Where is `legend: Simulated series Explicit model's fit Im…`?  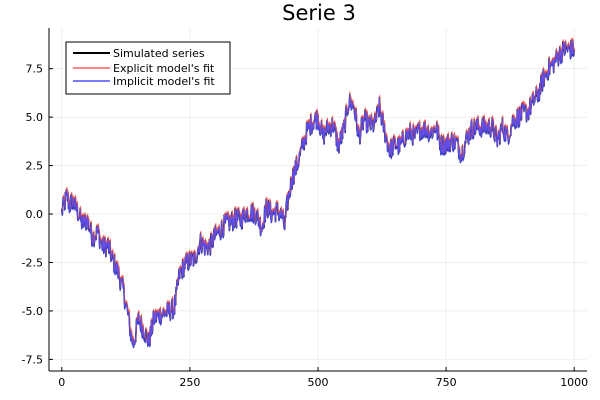 legend: Simulated series Explicit model's fit Im… is located at coordinates (148, 68).